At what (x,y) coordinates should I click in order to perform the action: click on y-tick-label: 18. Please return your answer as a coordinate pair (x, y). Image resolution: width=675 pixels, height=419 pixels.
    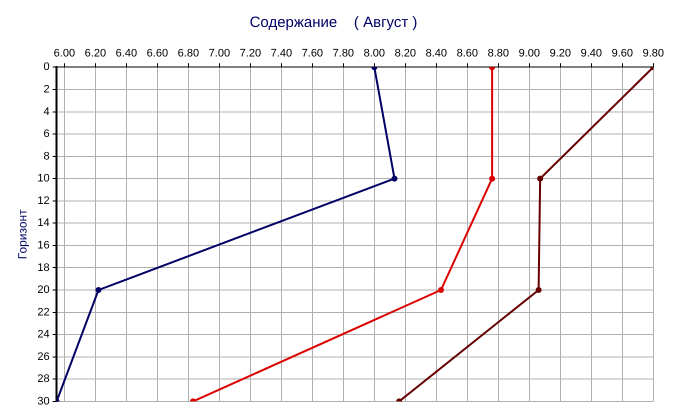
    Looking at the image, I should click on (43, 268).